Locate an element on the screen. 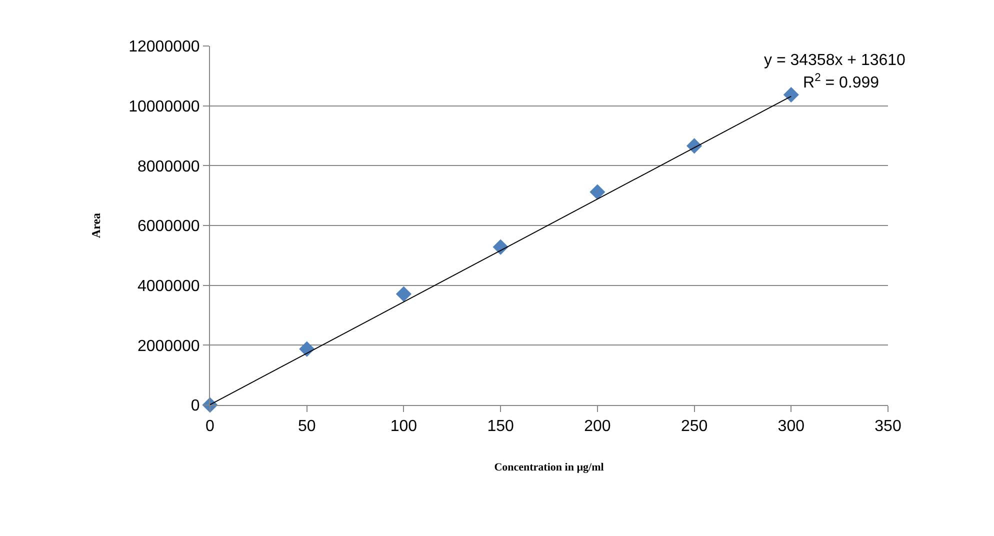 This screenshot has width=994, height=536. annotation: y = 34358x + 13610 is located at coordinates (835, 60).